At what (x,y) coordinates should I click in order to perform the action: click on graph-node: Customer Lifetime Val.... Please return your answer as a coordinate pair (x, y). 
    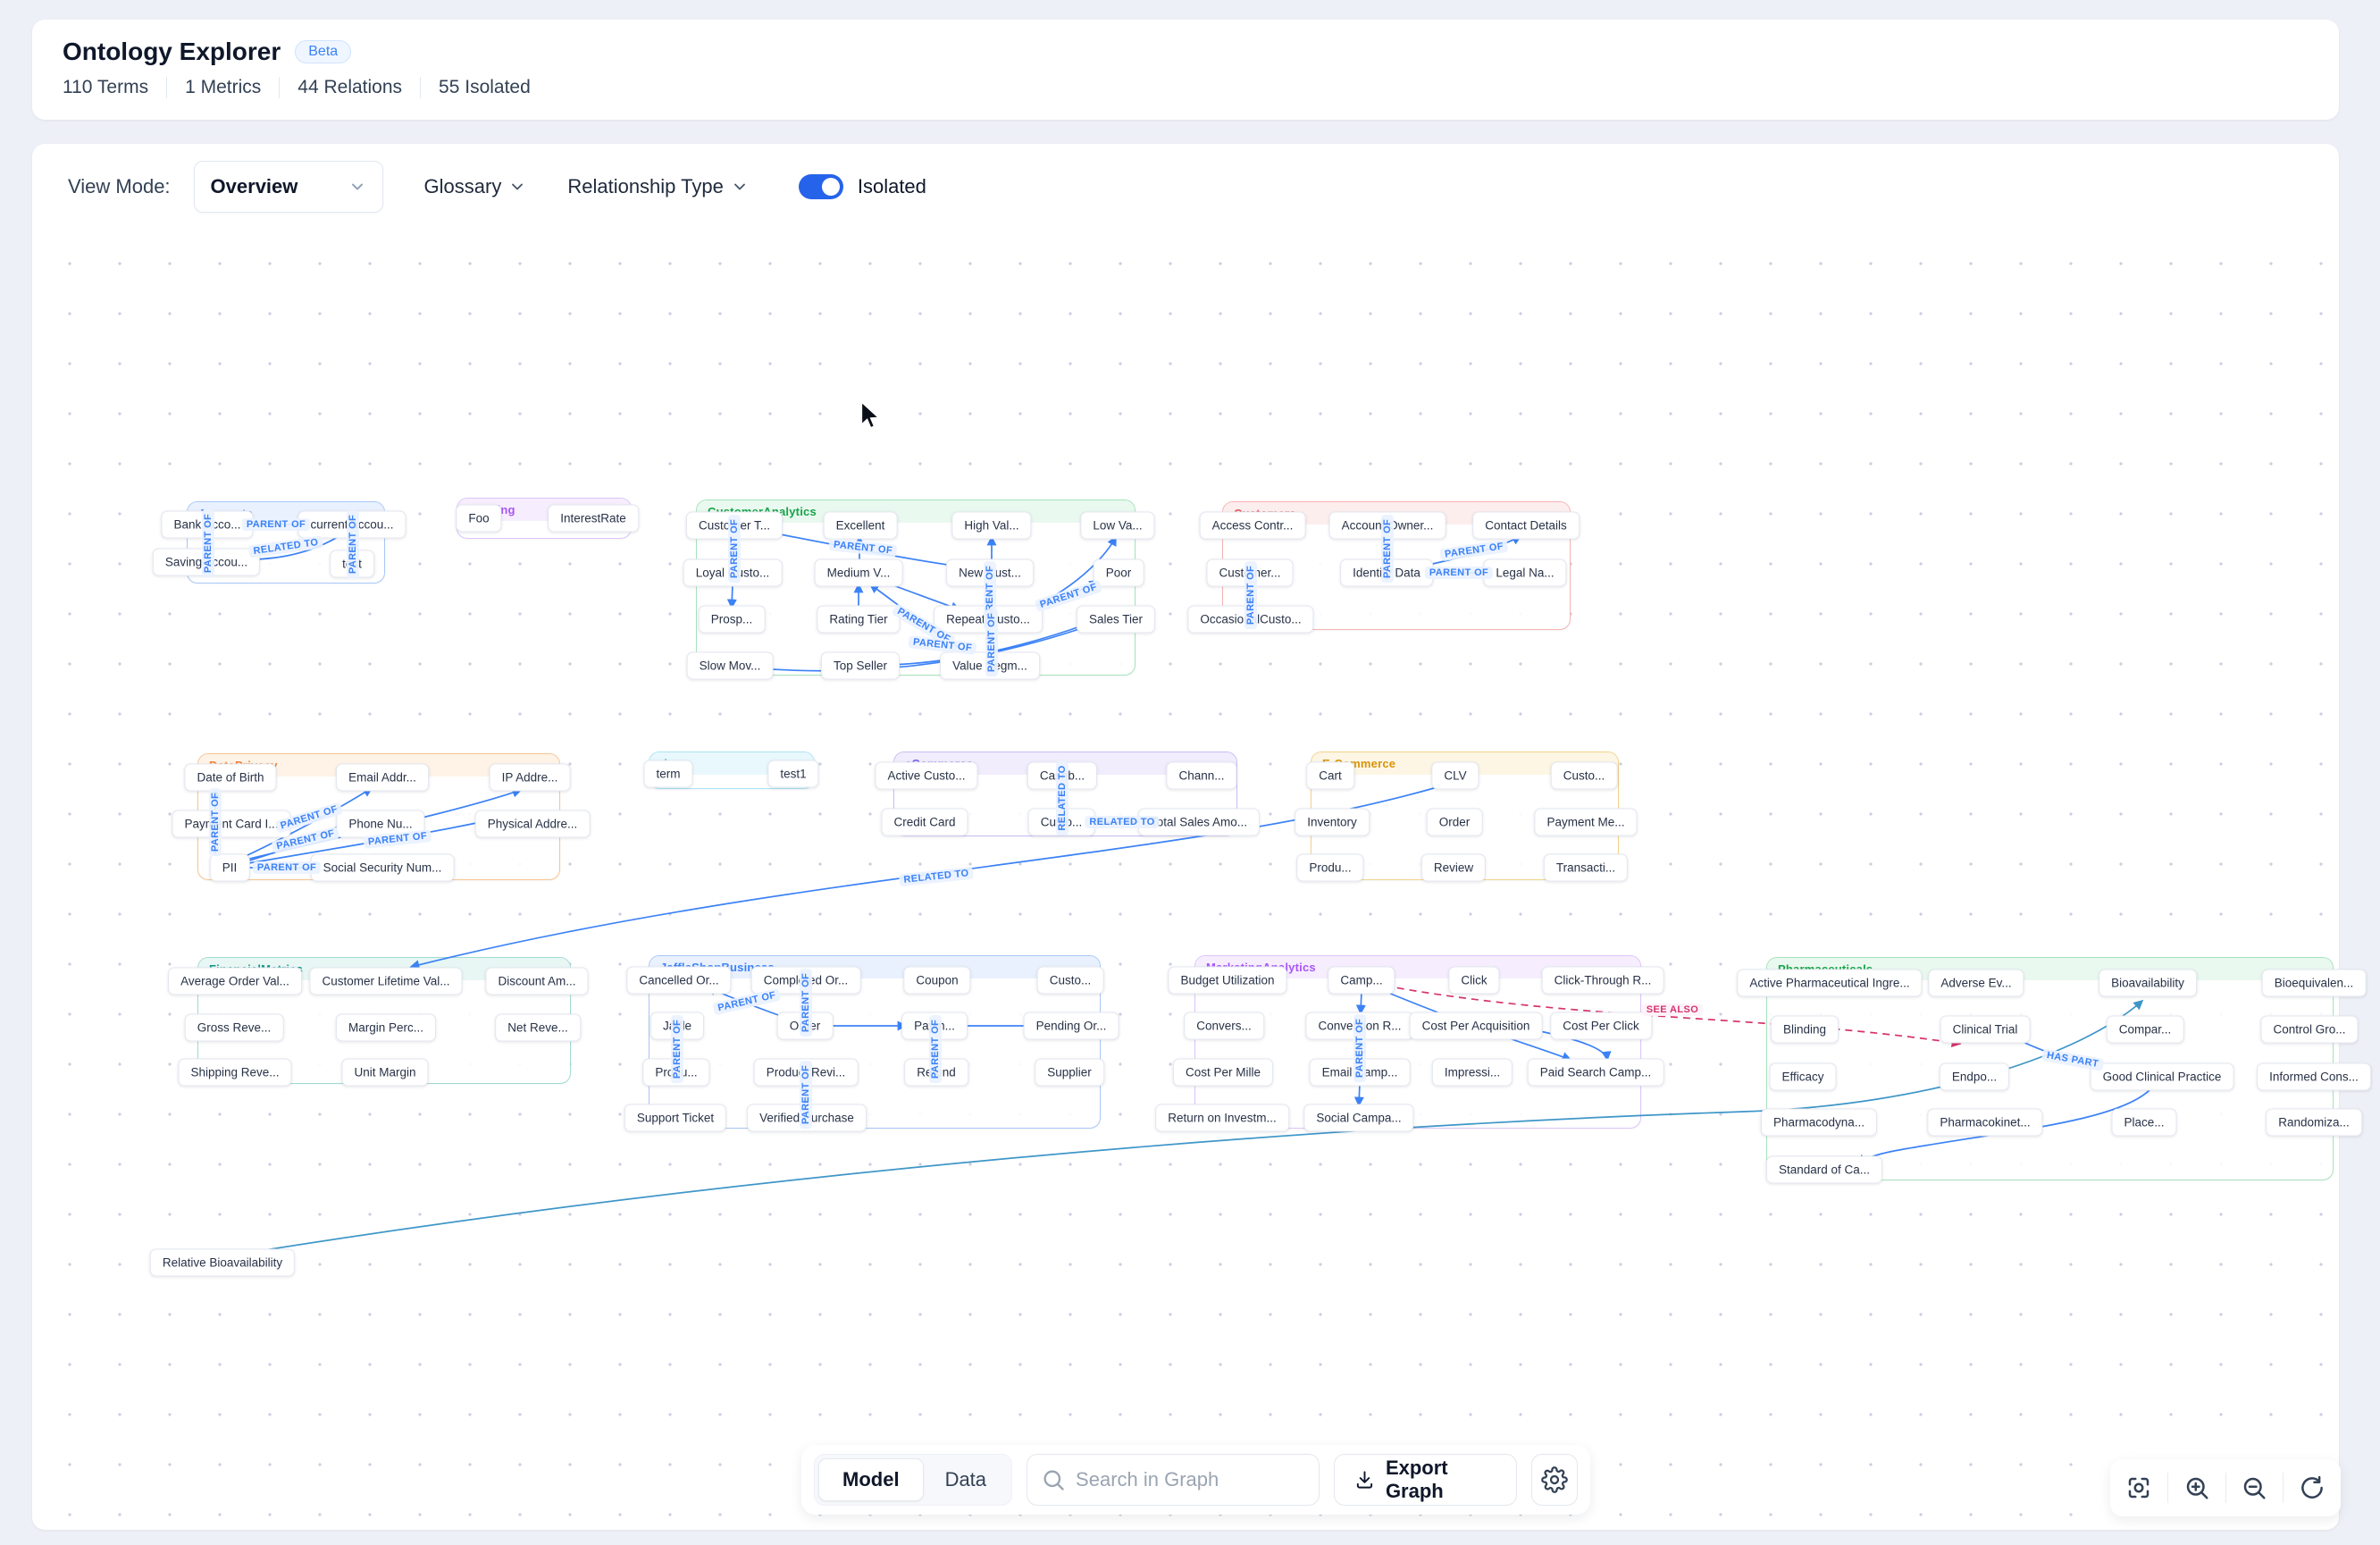
    Looking at the image, I should click on (386, 981).